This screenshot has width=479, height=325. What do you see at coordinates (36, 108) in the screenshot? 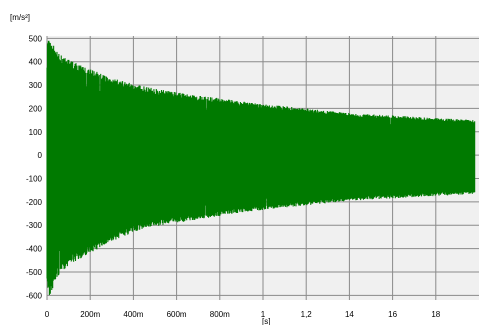
I see `y-tick-label-3: 200` at bounding box center [36, 108].